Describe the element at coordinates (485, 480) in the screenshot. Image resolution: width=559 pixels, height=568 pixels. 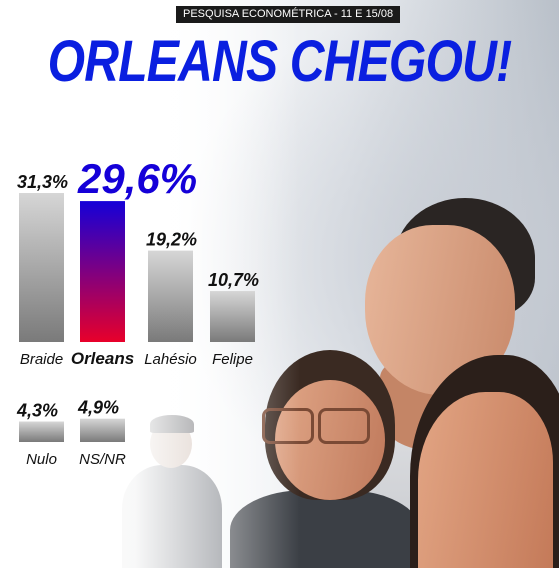
I see `girl-right-face` at that location.